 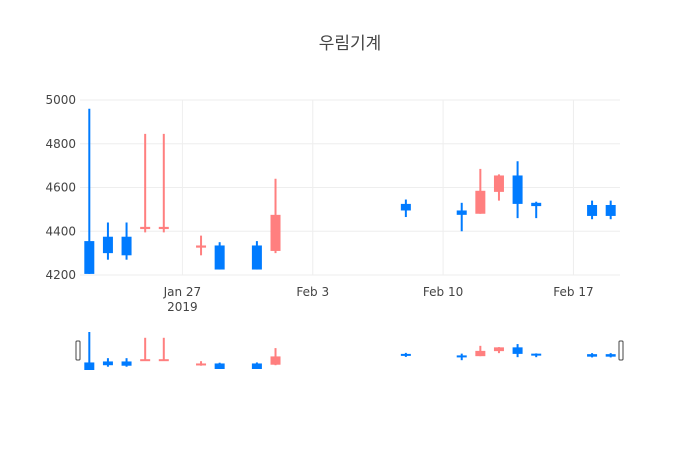 What do you see at coordinates (60, 275) in the screenshot?
I see `y-tick-label: 4200` at bounding box center [60, 275].